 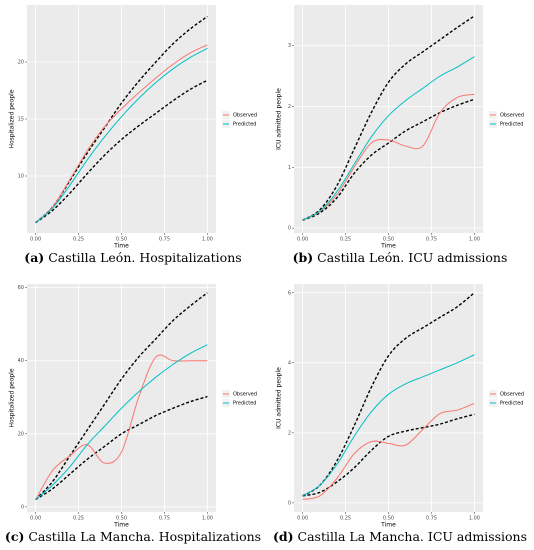 I want to click on y-tick-label: 40, so click(x=21, y=361).